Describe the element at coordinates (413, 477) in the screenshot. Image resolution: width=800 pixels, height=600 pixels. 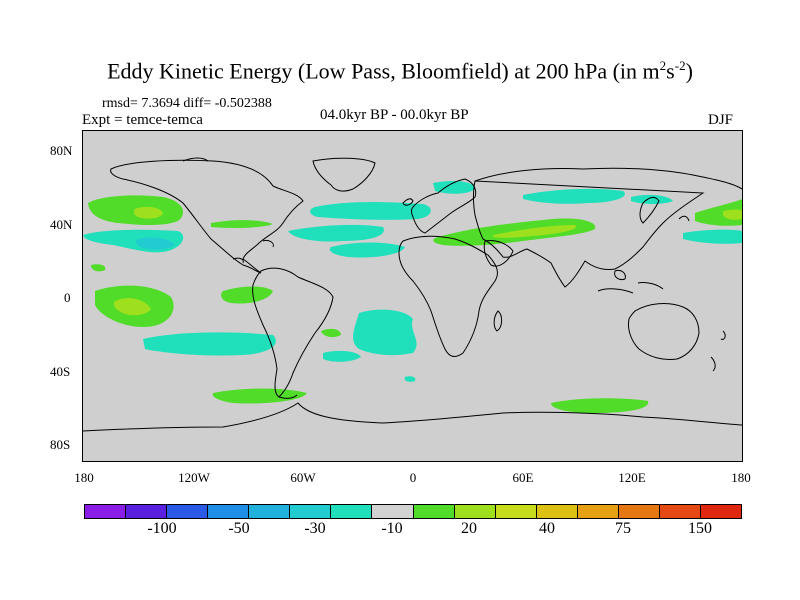
I see `x-tick-0: 0` at that location.